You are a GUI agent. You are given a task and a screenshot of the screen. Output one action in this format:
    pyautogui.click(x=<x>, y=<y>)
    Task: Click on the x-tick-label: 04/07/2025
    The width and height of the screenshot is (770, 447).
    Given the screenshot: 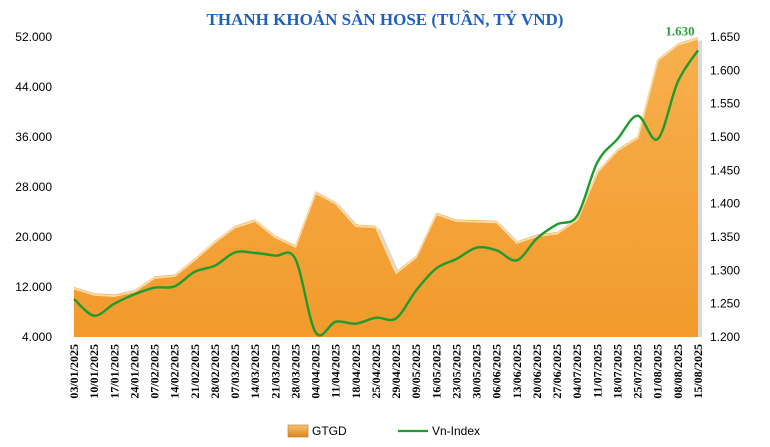 What is the action you would take?
    pyautogui.click(x=577, y=371)
    